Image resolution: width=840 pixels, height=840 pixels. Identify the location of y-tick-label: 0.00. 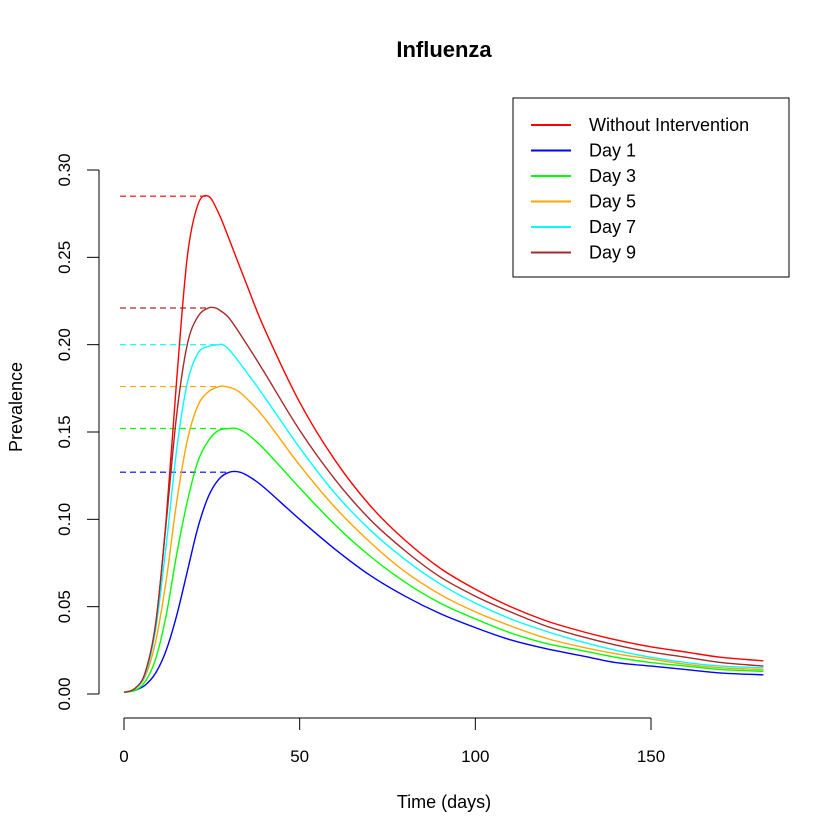
(64, 693).